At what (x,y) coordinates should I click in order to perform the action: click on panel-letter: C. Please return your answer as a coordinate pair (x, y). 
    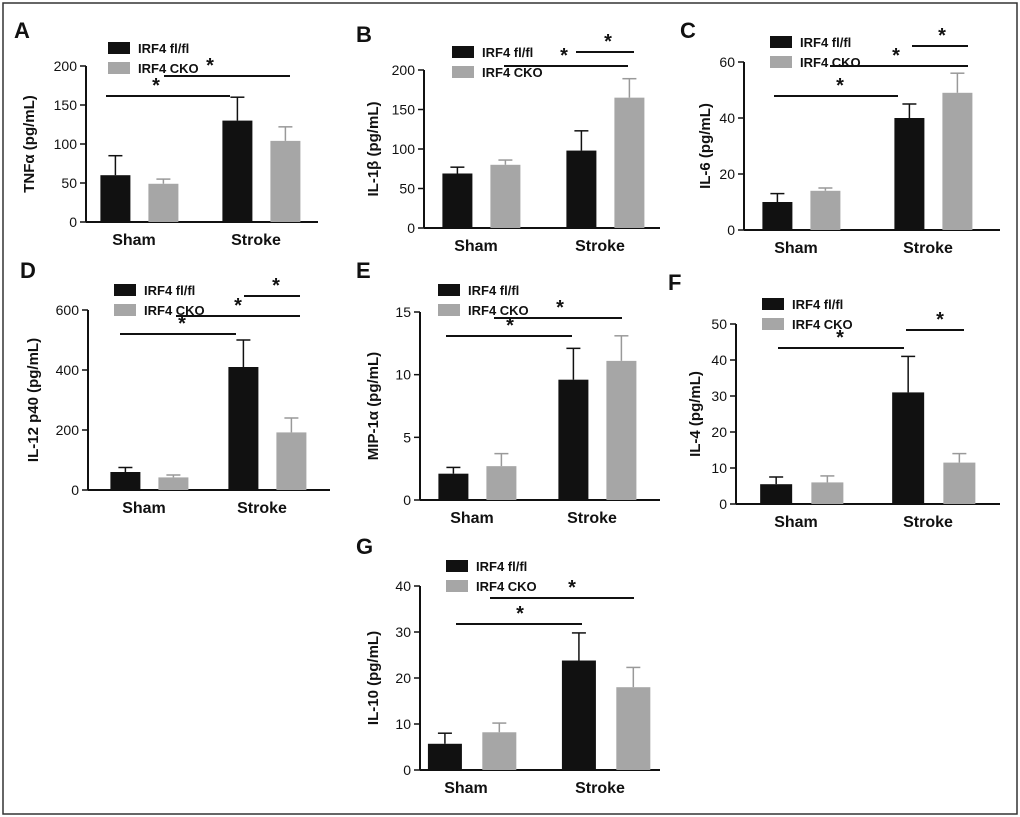
    Looking at the image, I should click on (688, 30).